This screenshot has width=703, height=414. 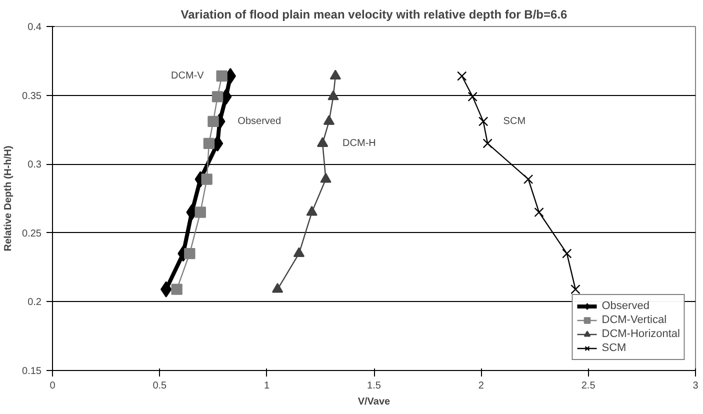 What do you see at coordinates (634, 320) in the screenshot?
I see `legend-label: DCM-Vertical` at bounding box center [634, 320].